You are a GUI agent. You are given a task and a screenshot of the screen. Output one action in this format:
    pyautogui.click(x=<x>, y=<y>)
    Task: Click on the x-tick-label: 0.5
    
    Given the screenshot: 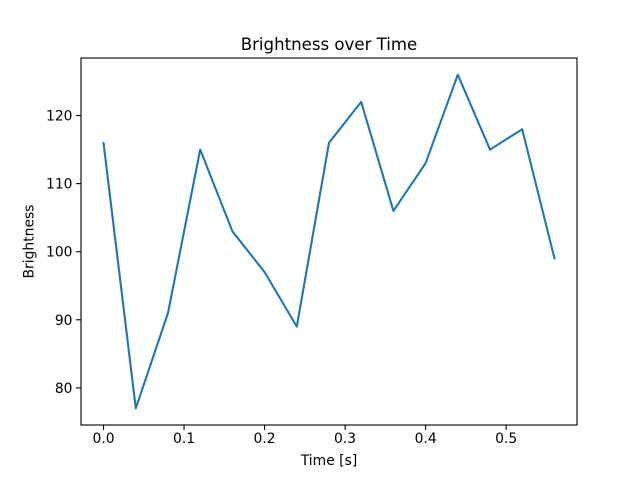 What is the action you would take?
    pyautogui.click(x=506, y=439)
    